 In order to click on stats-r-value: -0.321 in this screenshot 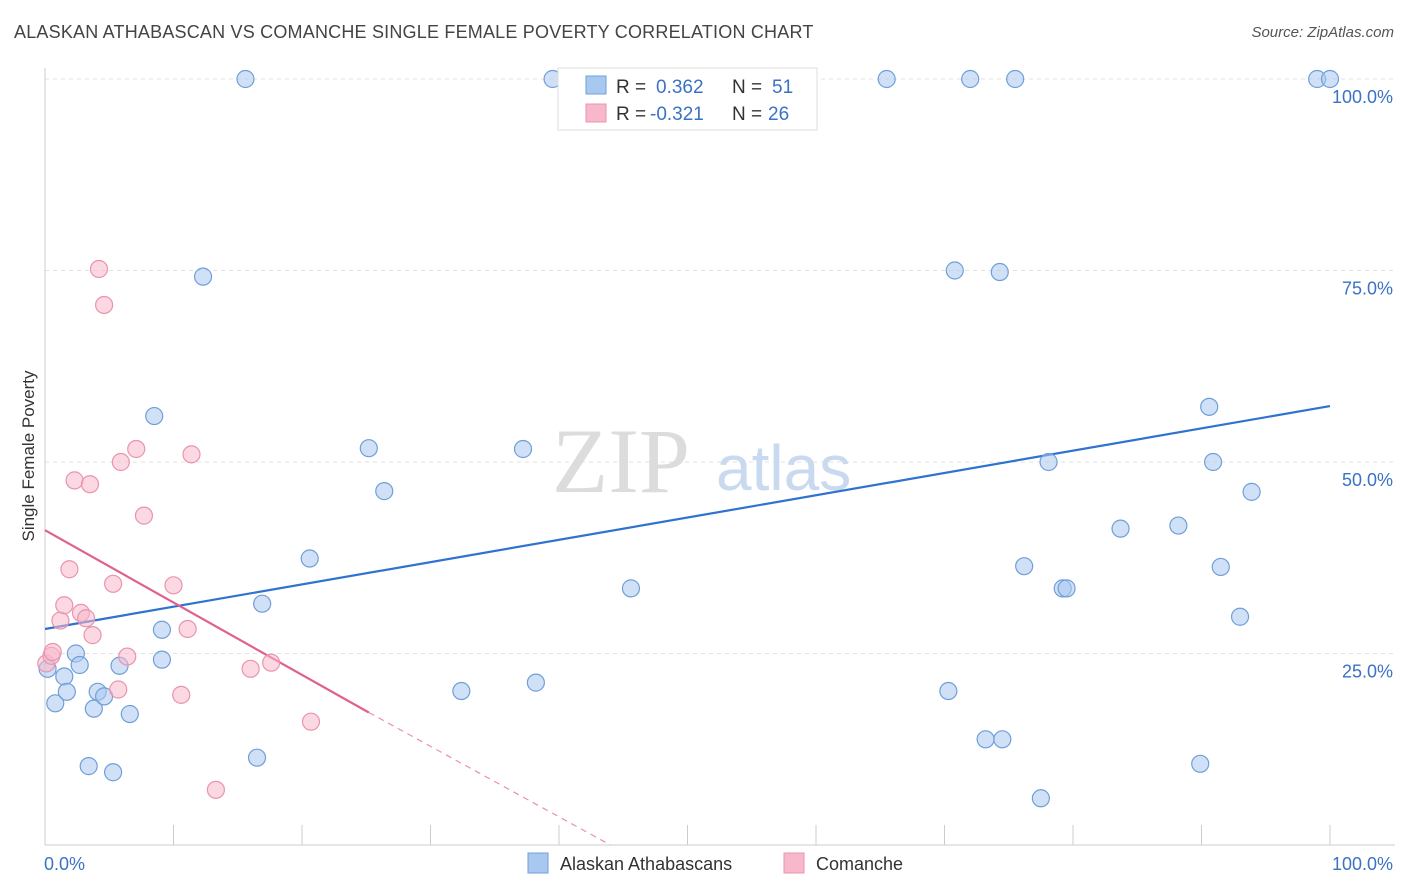, I will do `click(677, 114)`.